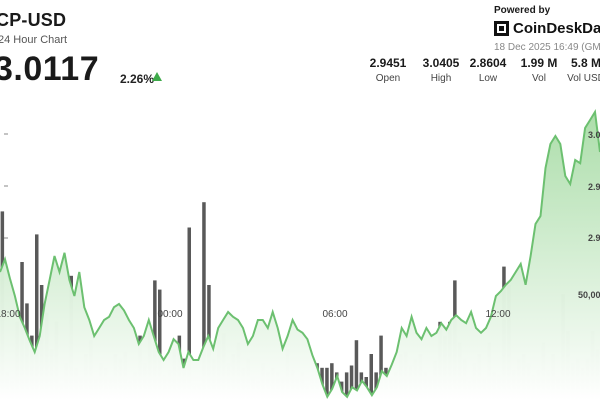 This screenshot has width=600, height=400. I want to click on x-tick-label: 00:00, so click(169, 314).